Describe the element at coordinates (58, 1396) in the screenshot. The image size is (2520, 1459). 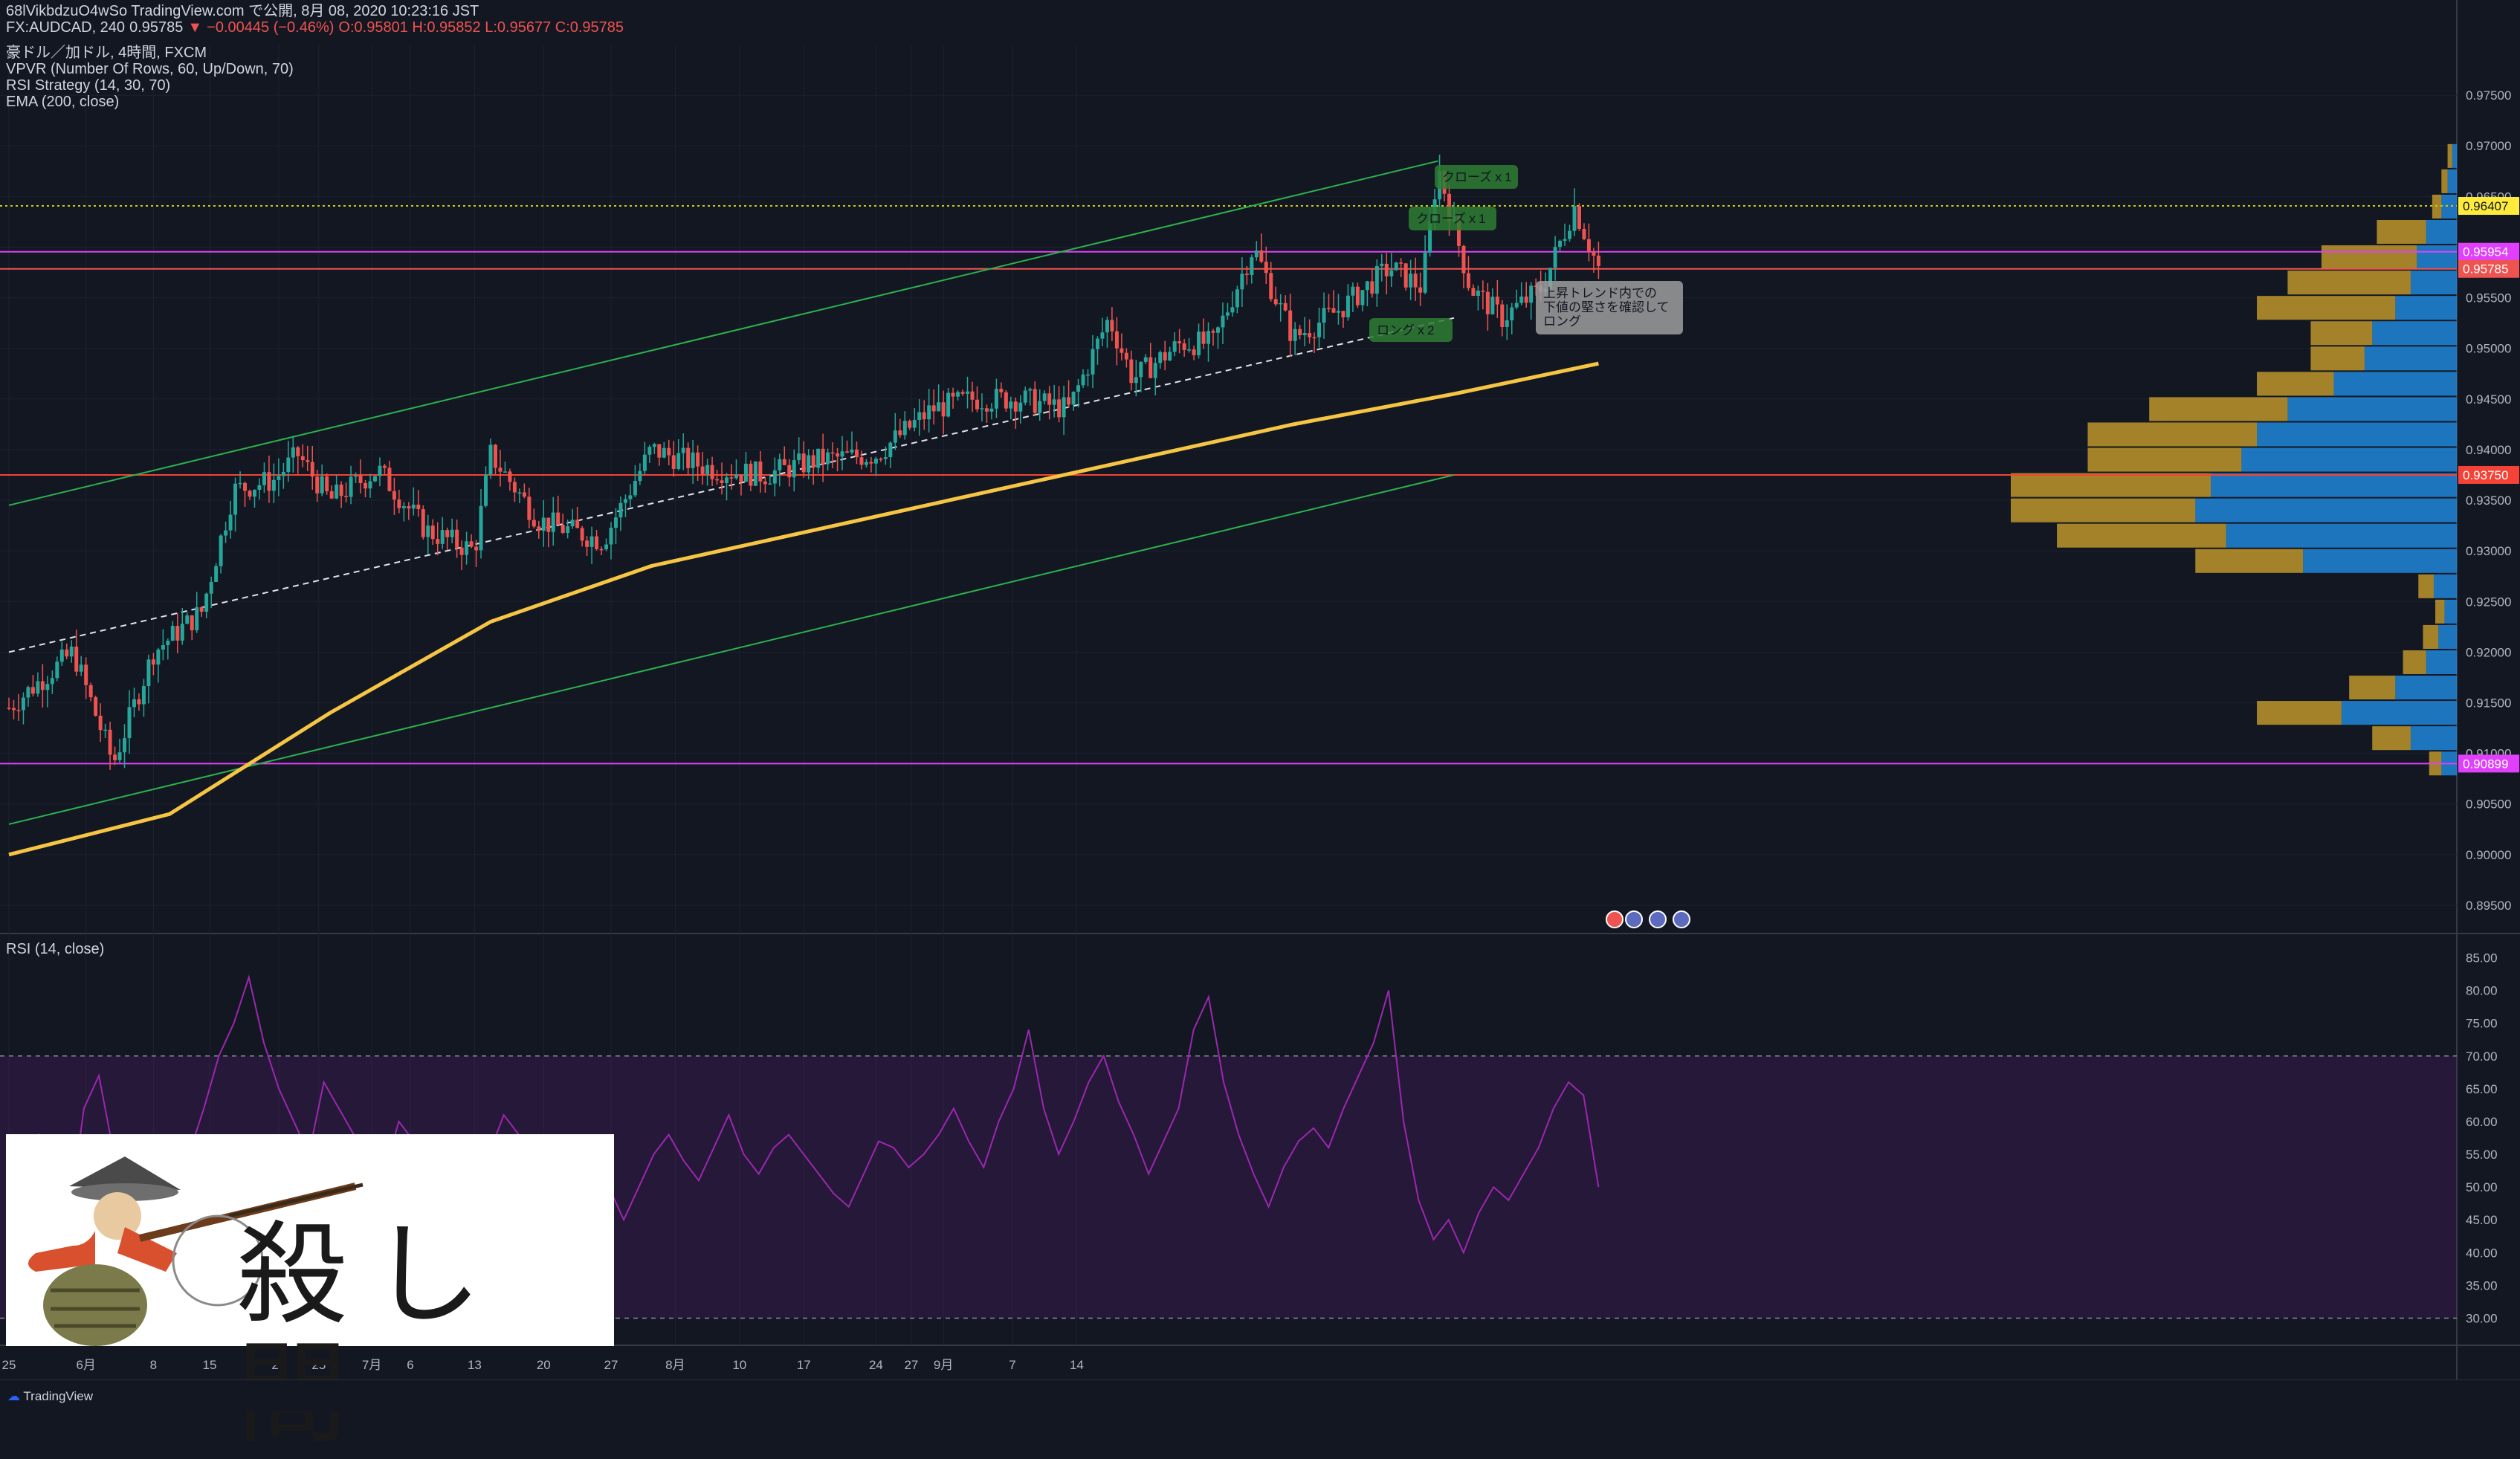
I see `logo-text: TradingView` at that location.